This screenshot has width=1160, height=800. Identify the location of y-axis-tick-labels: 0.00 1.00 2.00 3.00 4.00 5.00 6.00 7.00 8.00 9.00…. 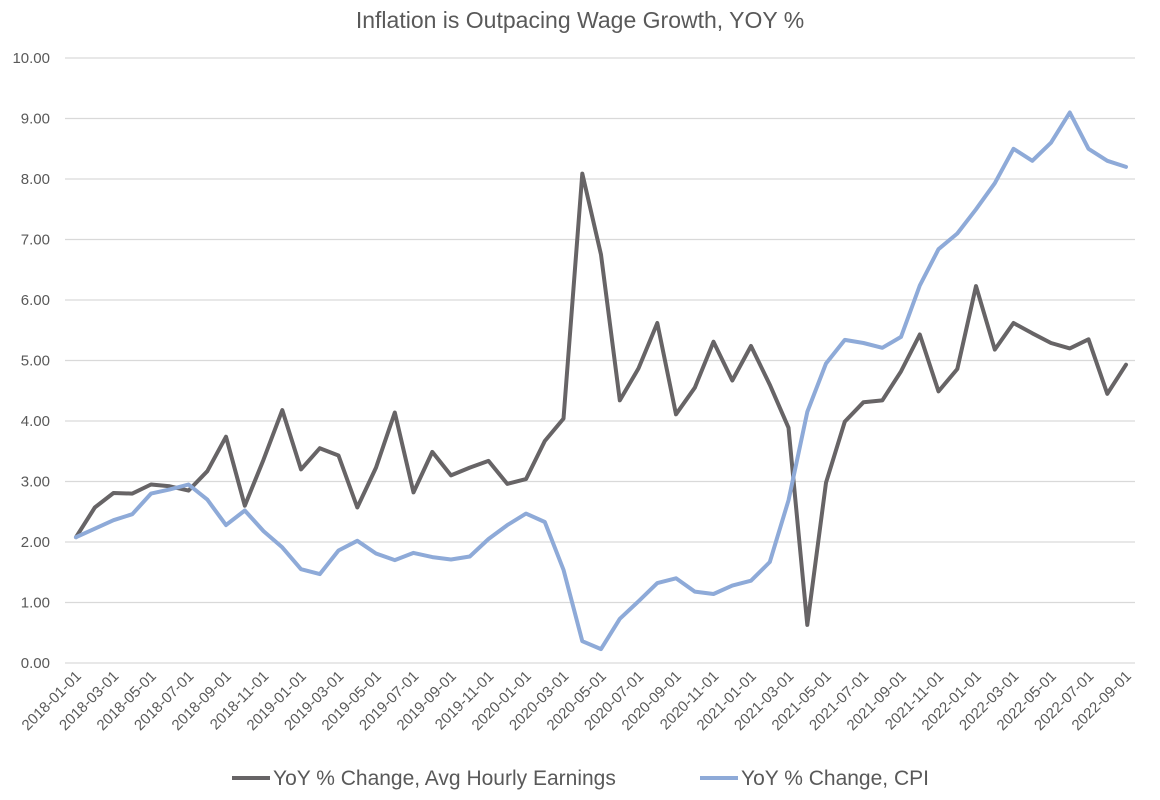
(31, 361).